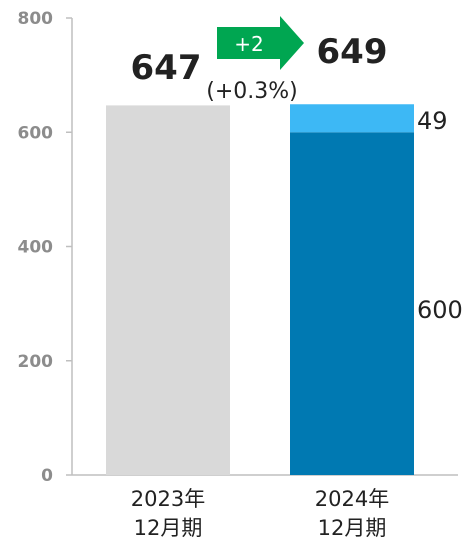  I want to click on x-tick-label: 2024年, so click(352, 499).